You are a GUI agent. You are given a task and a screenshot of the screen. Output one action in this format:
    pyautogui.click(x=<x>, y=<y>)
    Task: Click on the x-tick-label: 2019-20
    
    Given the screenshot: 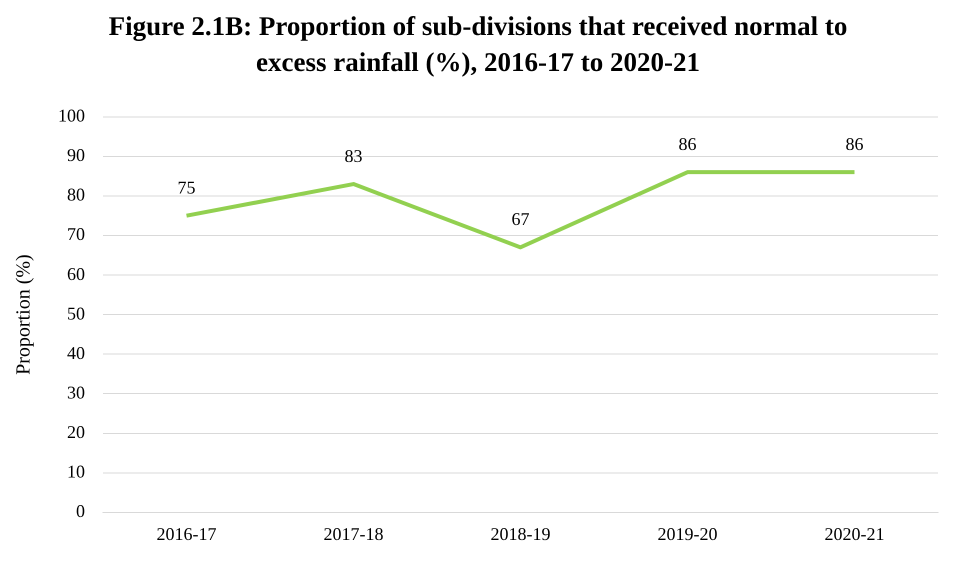 What is the action you would take?
    pyautogui.click(x=688, y=534)
    